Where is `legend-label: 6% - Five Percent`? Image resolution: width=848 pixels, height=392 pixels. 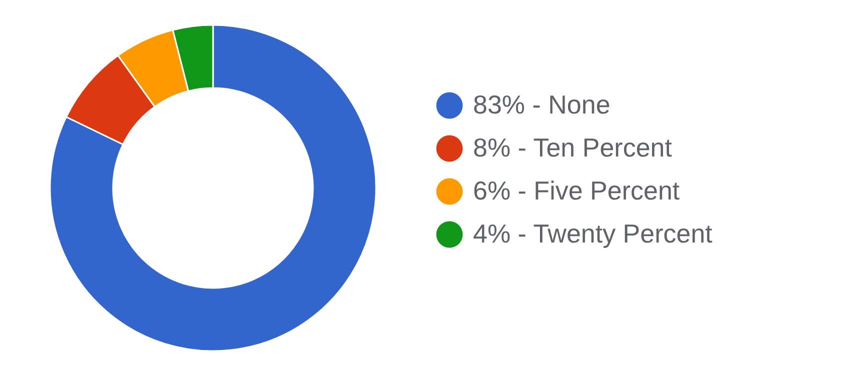
legend-label: 6% - Five Percent is located at coordinates (576, 191).